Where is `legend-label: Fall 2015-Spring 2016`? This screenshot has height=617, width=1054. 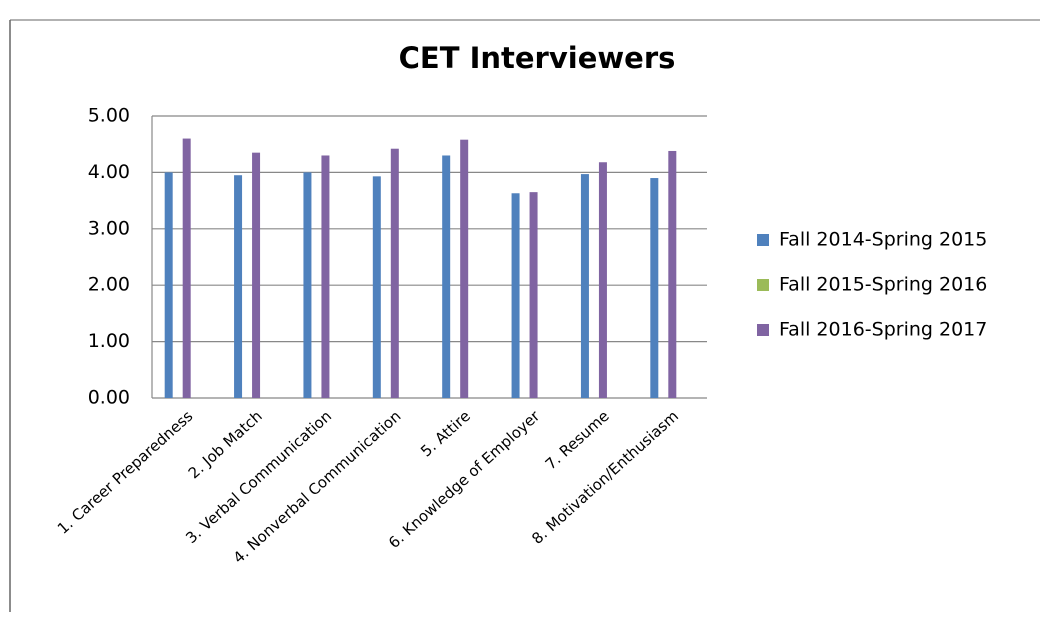 legend-label: Fall 2015-Spring 2016 is located at coordinates (883, 285).